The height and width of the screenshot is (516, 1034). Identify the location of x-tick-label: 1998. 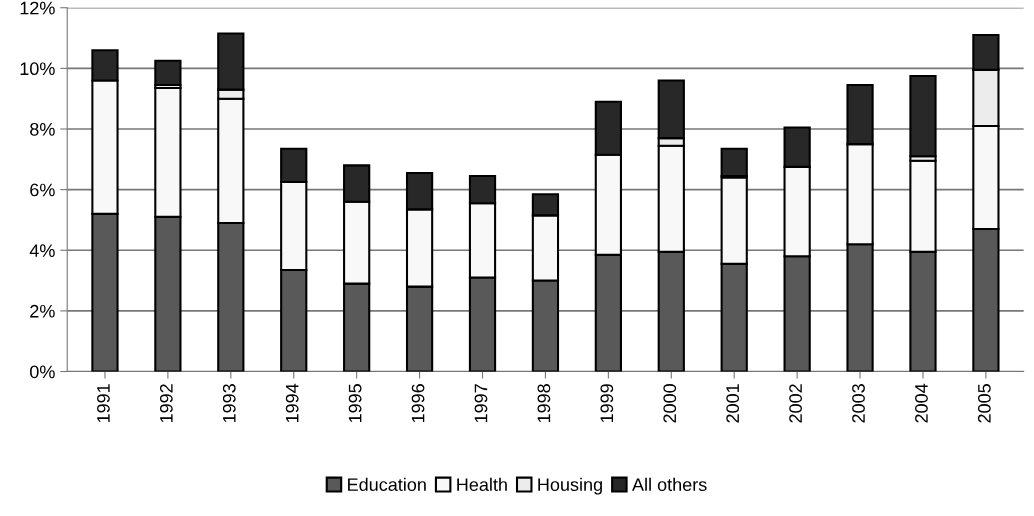
(544, 403).